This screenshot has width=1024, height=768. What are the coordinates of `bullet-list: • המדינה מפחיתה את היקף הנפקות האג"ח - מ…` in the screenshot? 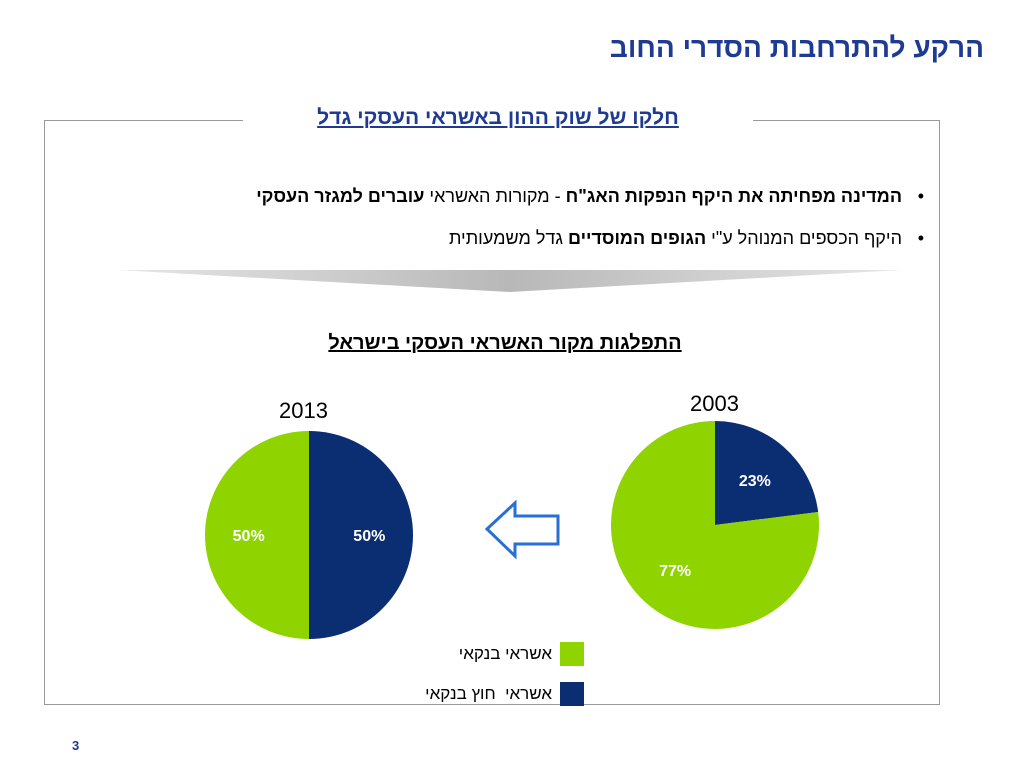 It's located at (494, 220).